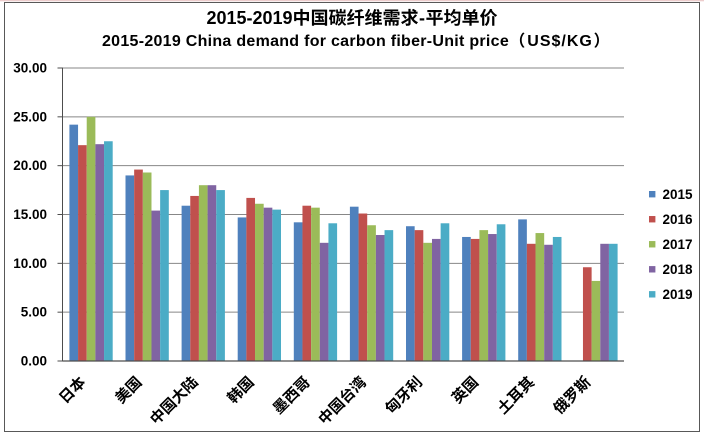 The width and height of the screenshot is (704, 436). I want to click on svg-text: 2017, so click(678, 244).